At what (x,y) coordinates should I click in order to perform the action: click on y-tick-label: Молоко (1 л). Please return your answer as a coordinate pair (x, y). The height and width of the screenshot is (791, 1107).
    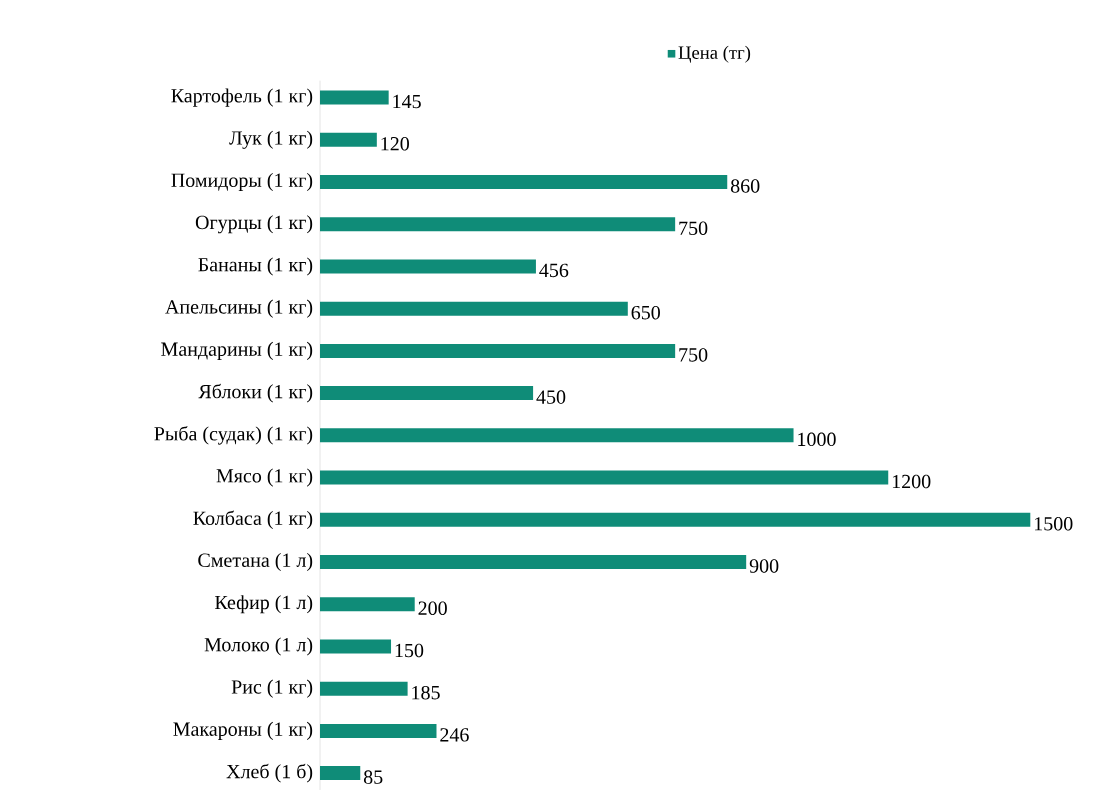
    Looking at the image, I should click on (258, 646).